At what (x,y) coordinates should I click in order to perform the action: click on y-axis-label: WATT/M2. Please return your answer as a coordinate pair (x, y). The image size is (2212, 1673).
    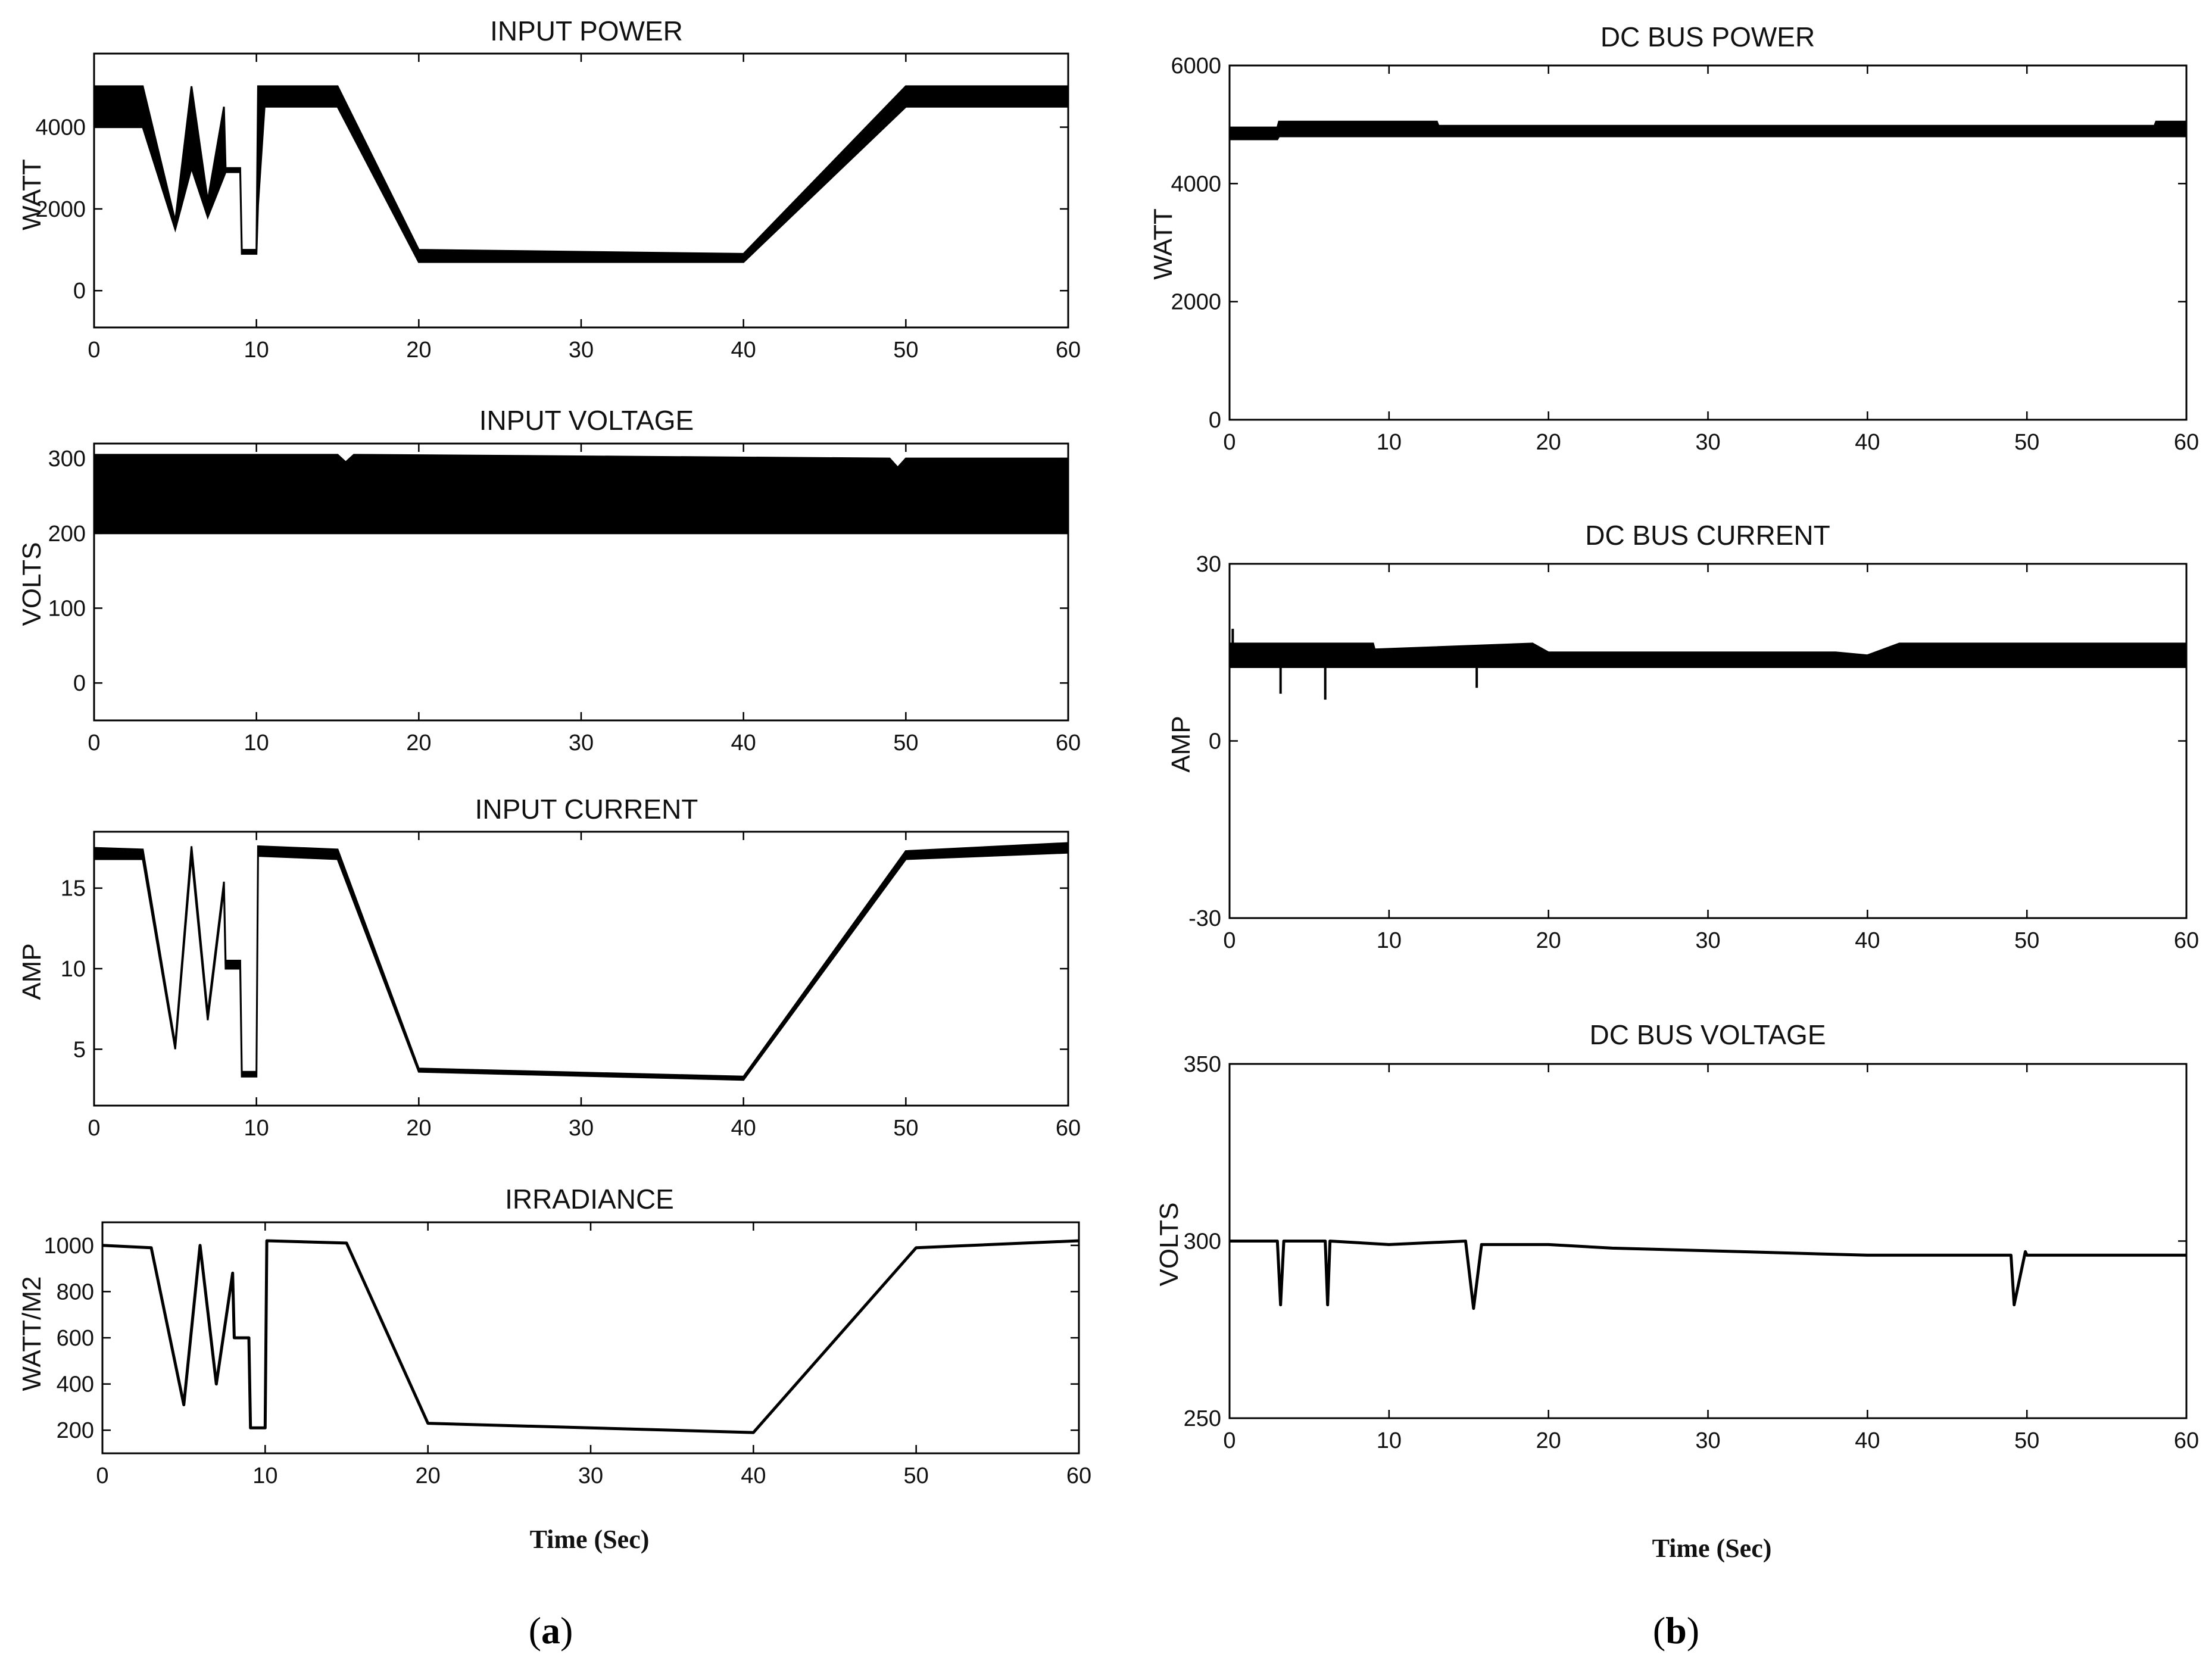
    Looking at the image, I should click on (31, 1333).